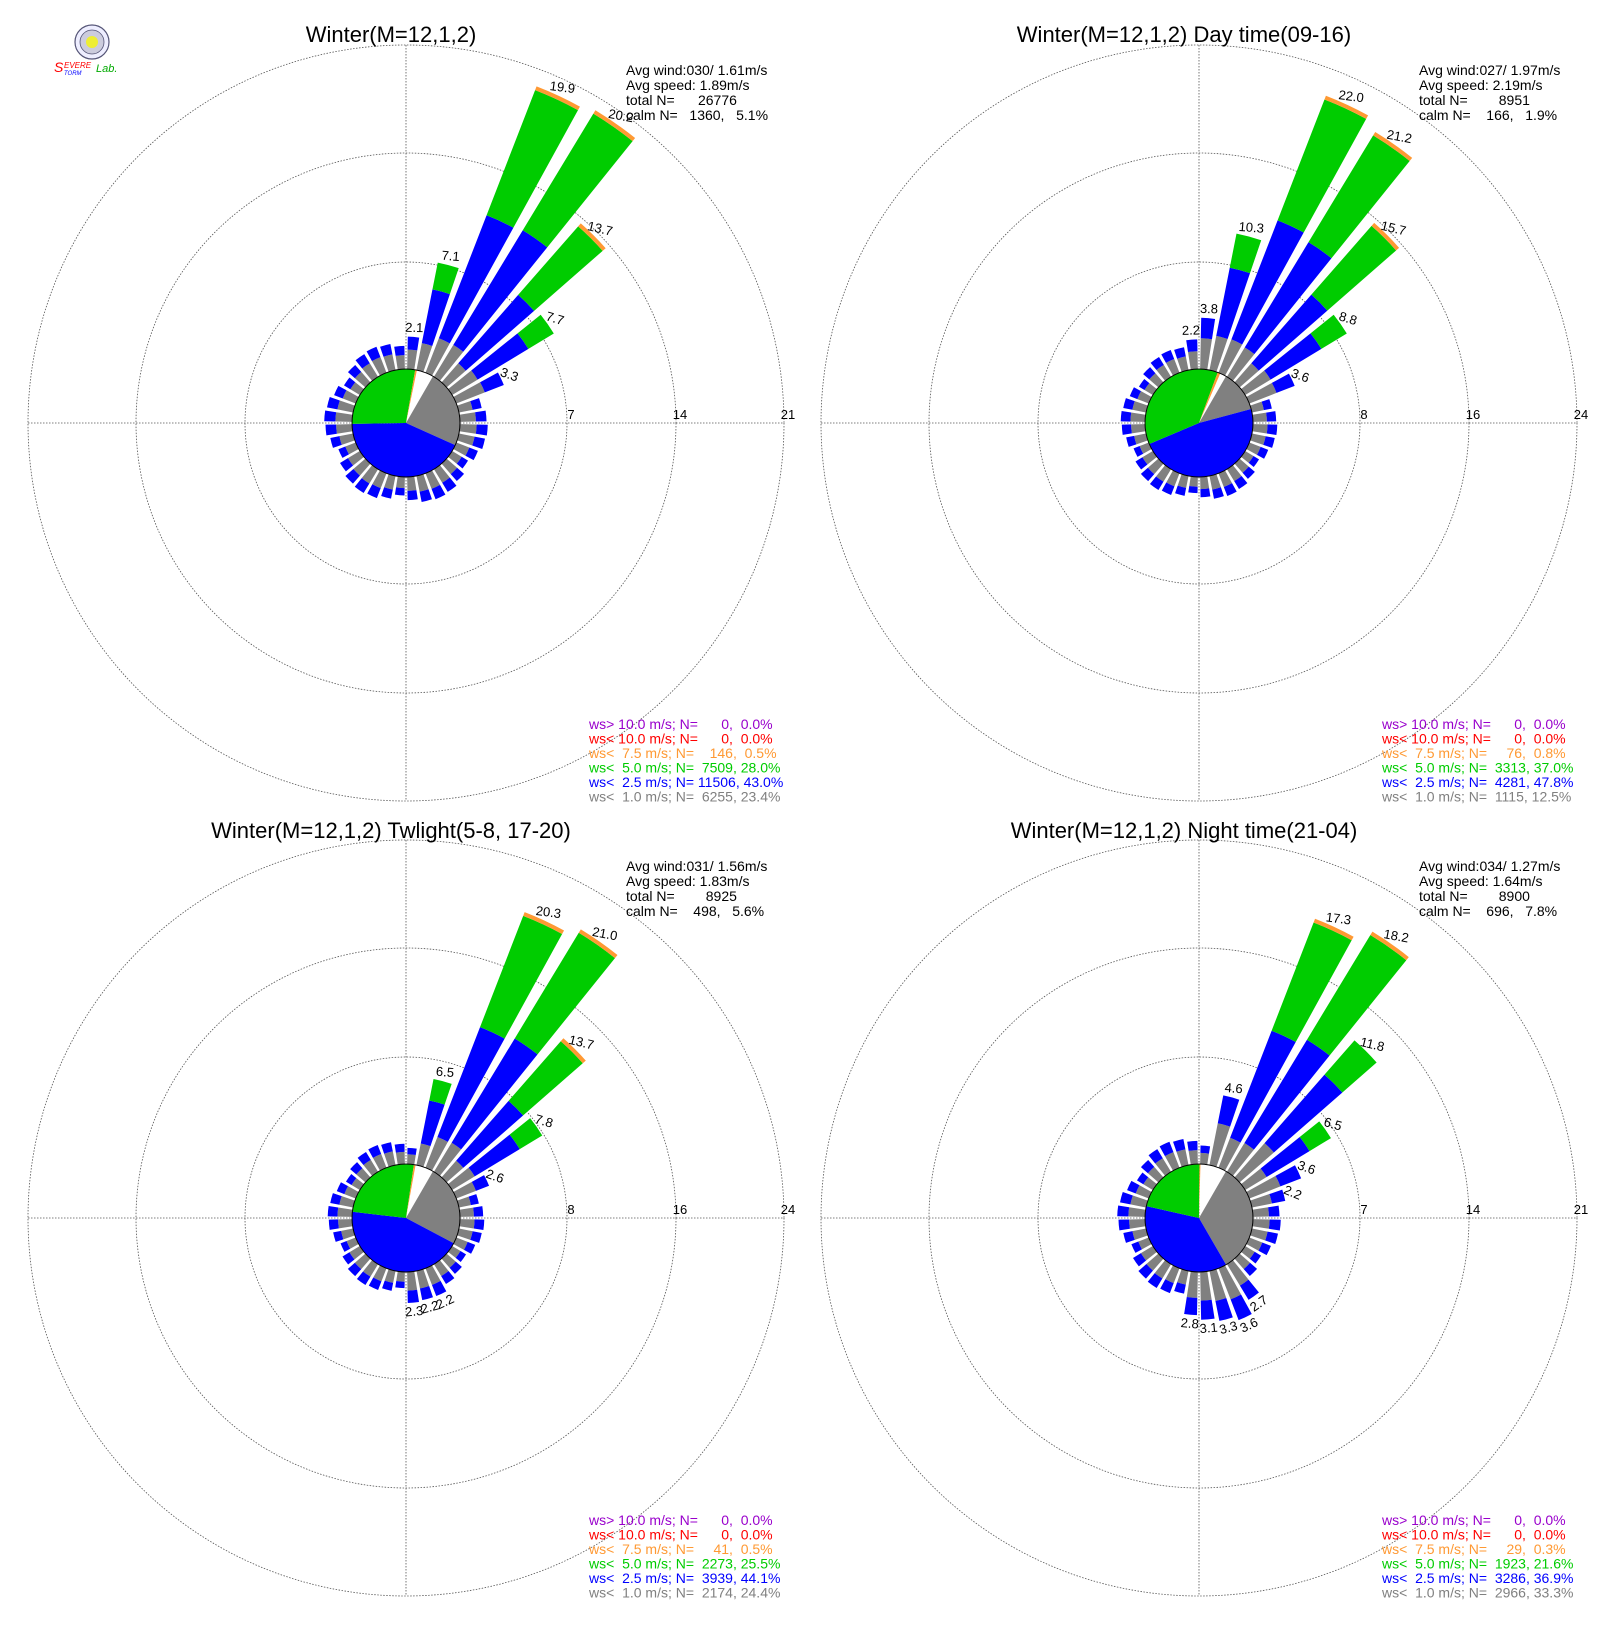 The width and height of the screenshot is (1620, 1640). I want to click on bar-value-label: 21.2, so click(1400, 136).